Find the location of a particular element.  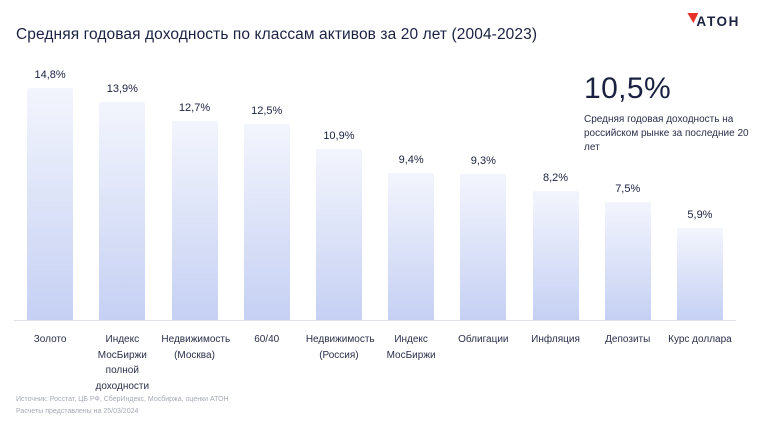

chart-column: 10,9% is located at coordinates (339, 225).